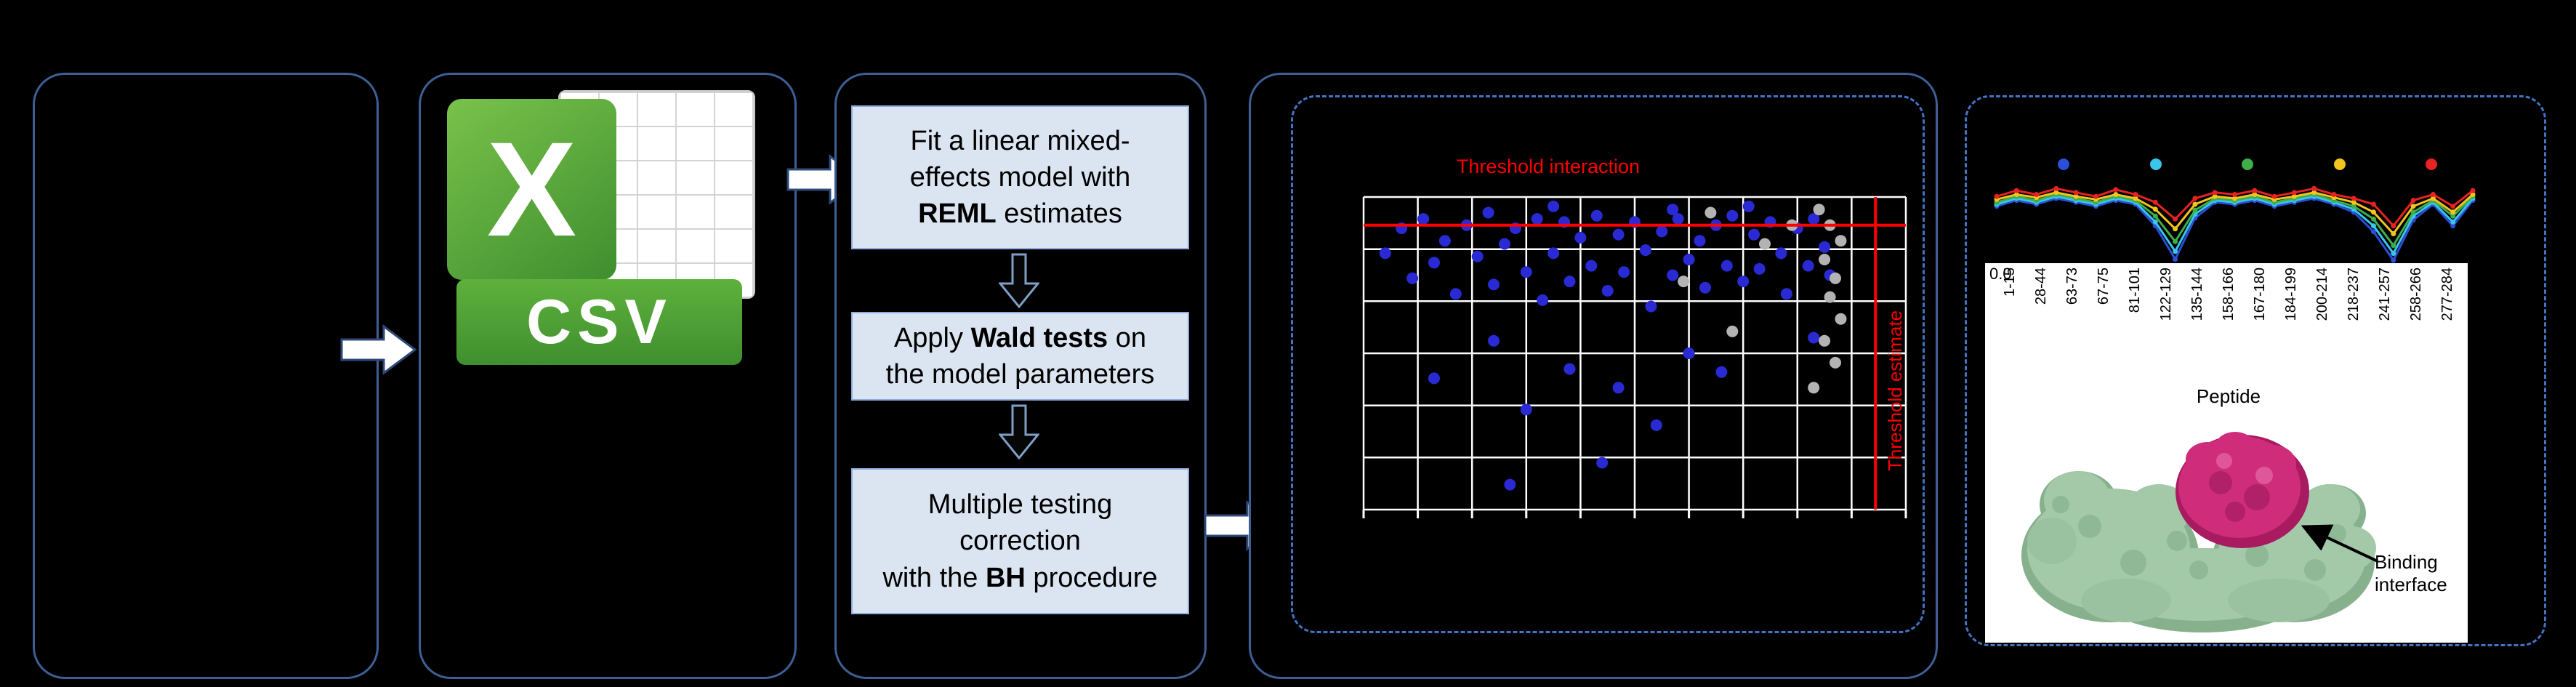 The height and width of the screenshot is (687, 2576). I want to click on peptide-tick: 122-129, so click(2166, 294).